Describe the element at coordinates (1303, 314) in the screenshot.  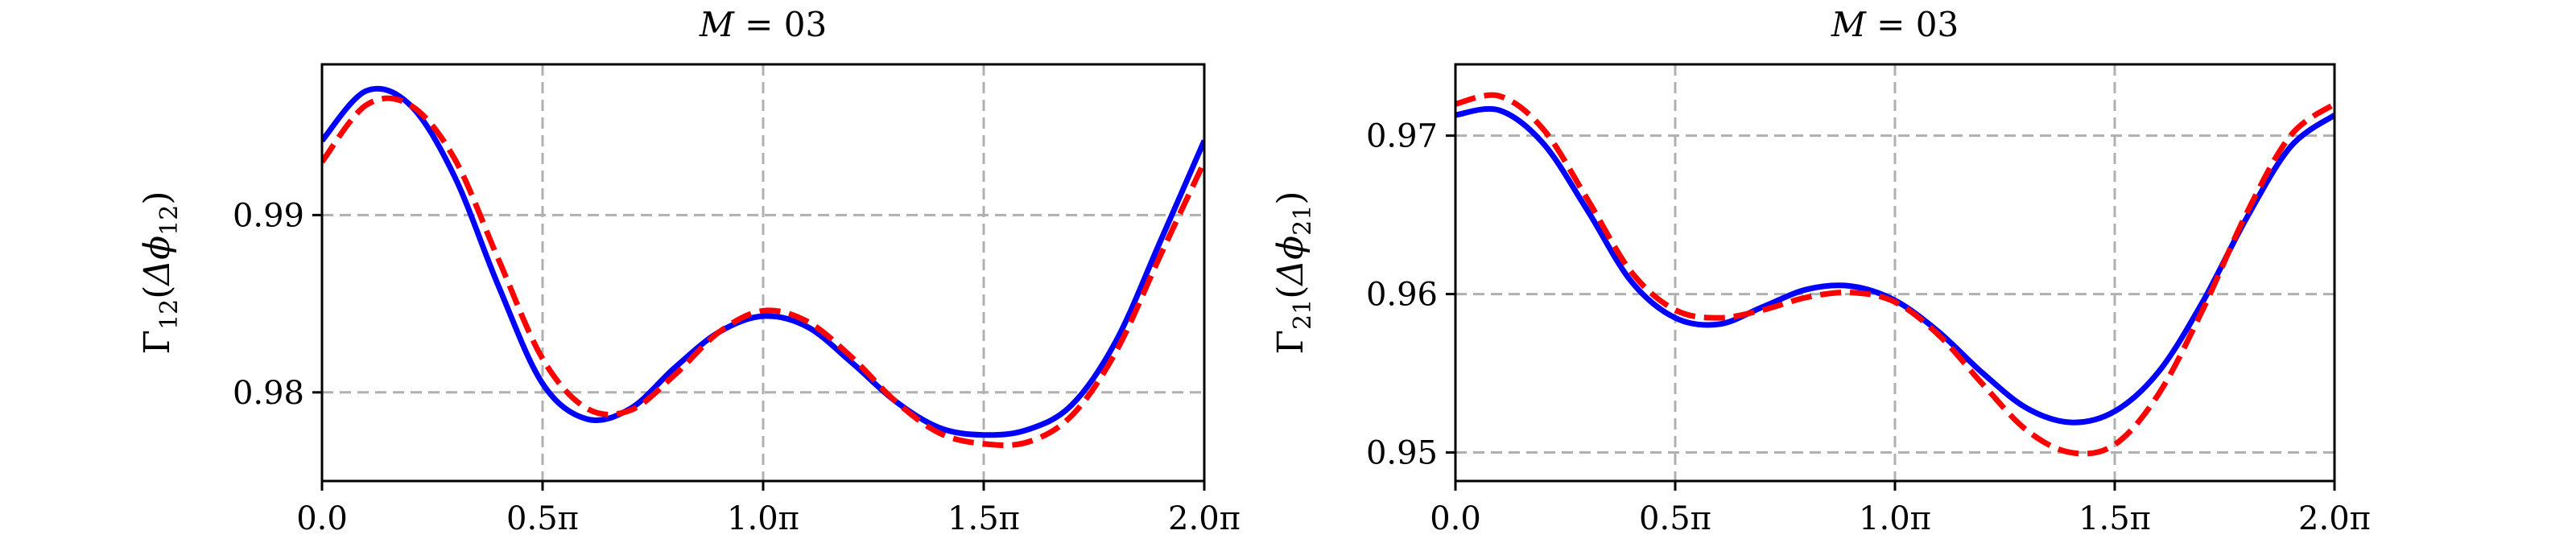
I see `ylabel-subscript: 21` at that location.